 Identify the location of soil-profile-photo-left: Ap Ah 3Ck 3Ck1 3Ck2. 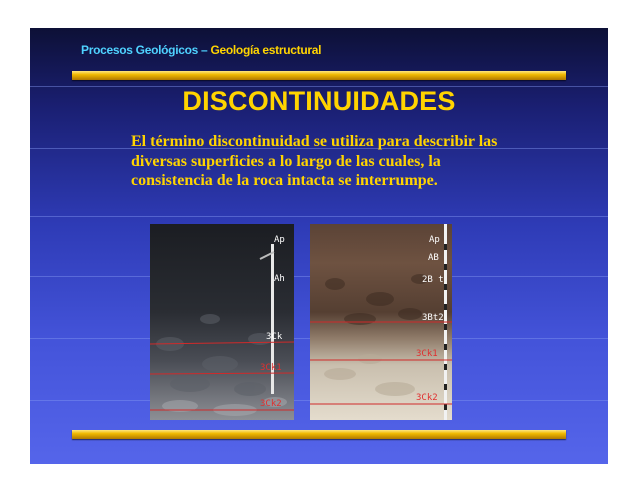
(222, 322).